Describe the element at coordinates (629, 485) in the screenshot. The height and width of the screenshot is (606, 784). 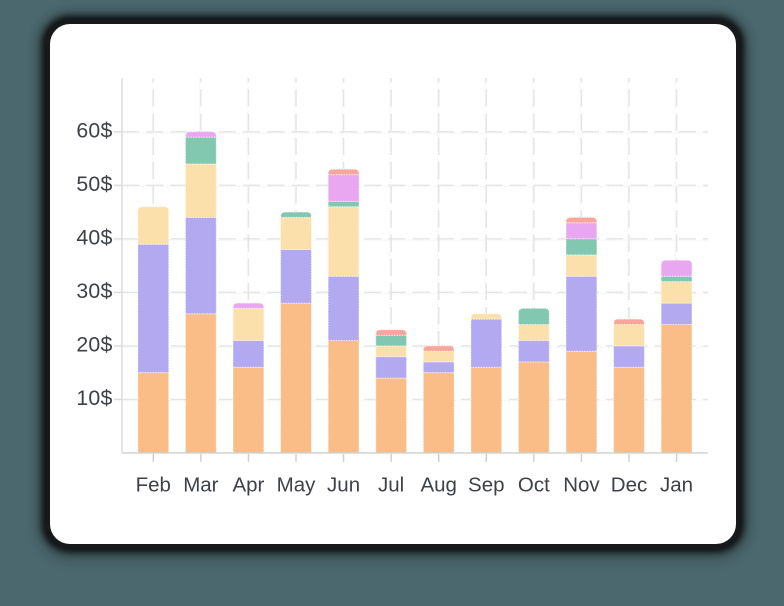
I see `svg-text: Dec` at that location.